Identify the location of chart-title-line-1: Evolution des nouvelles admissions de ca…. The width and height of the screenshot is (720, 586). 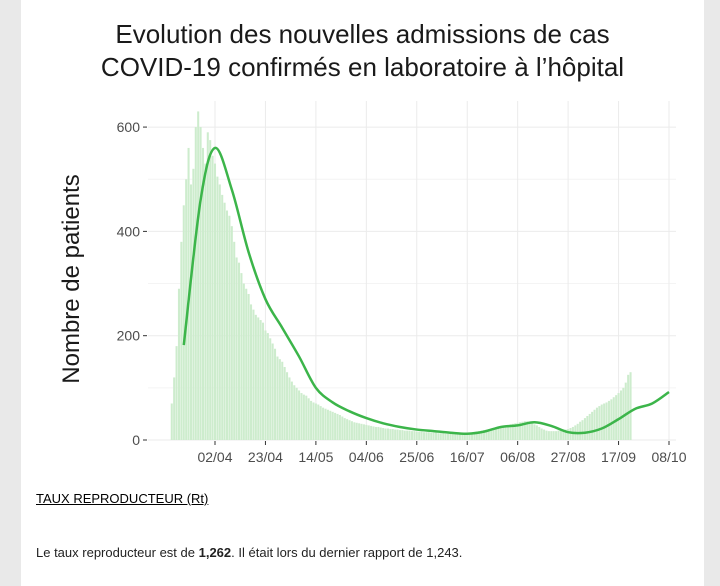
(362, 34).